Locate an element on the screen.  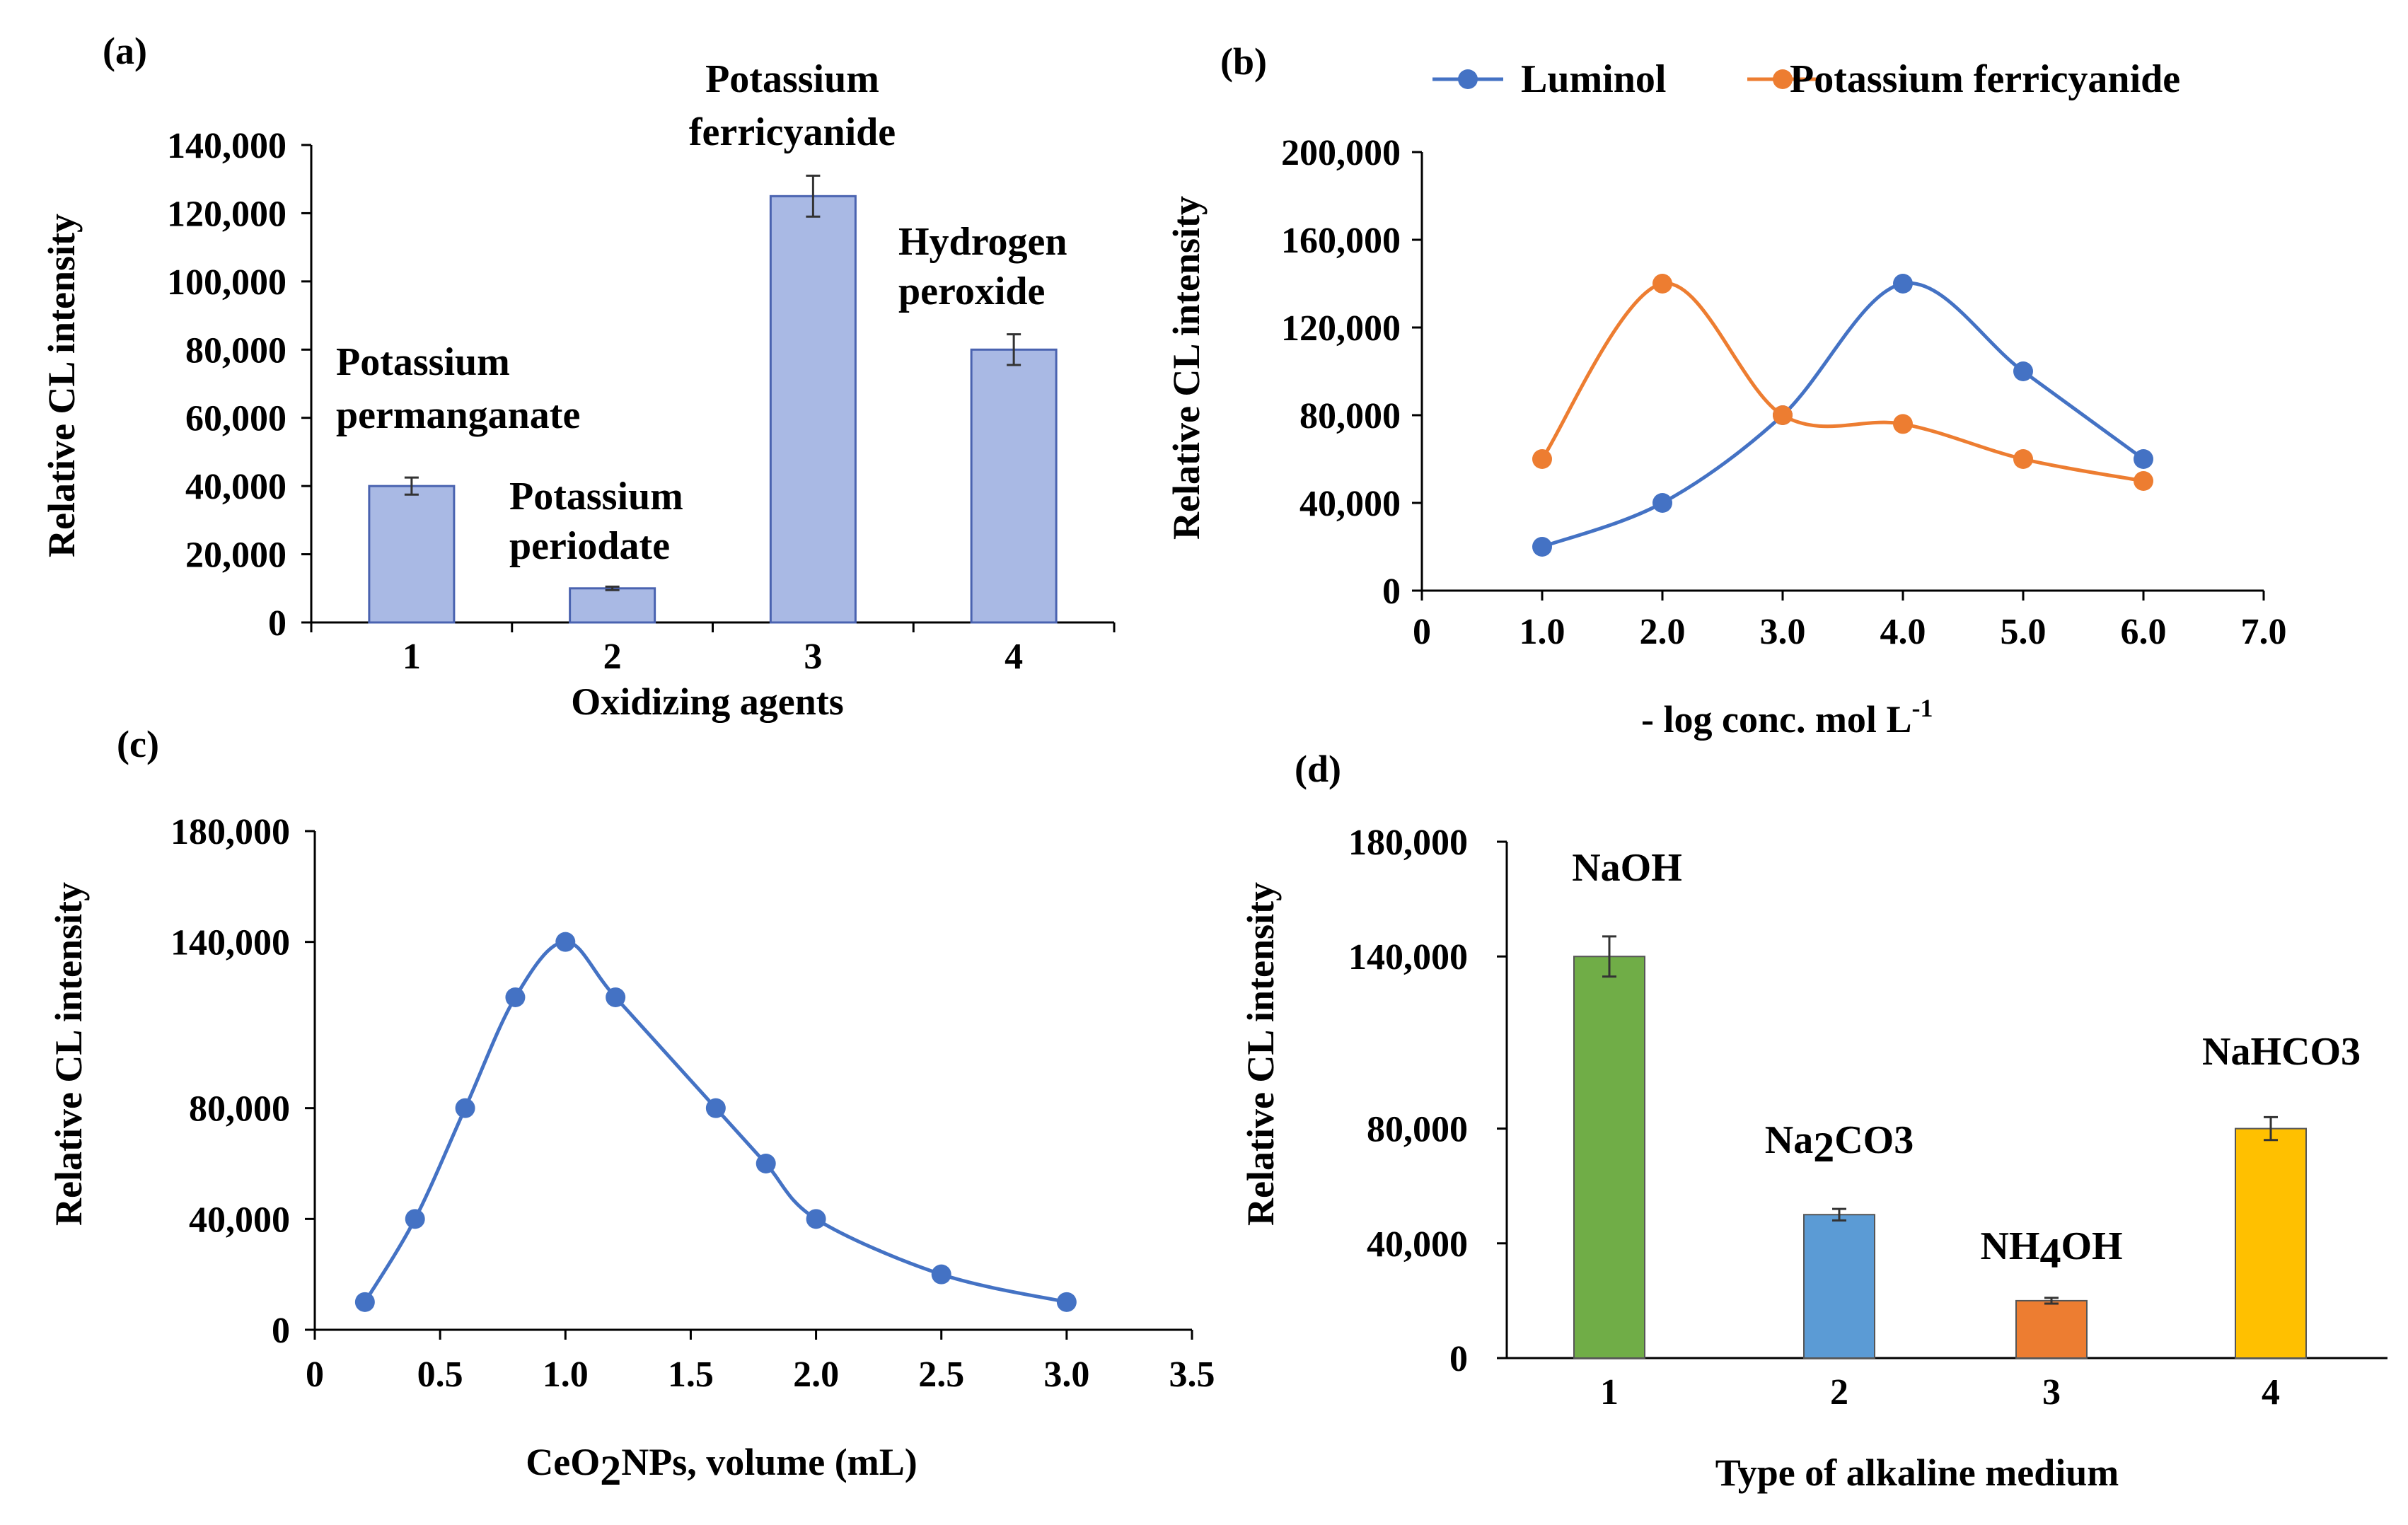
panel-c-y-tick-label: 40,000 is located at coordinates (240, 1220).